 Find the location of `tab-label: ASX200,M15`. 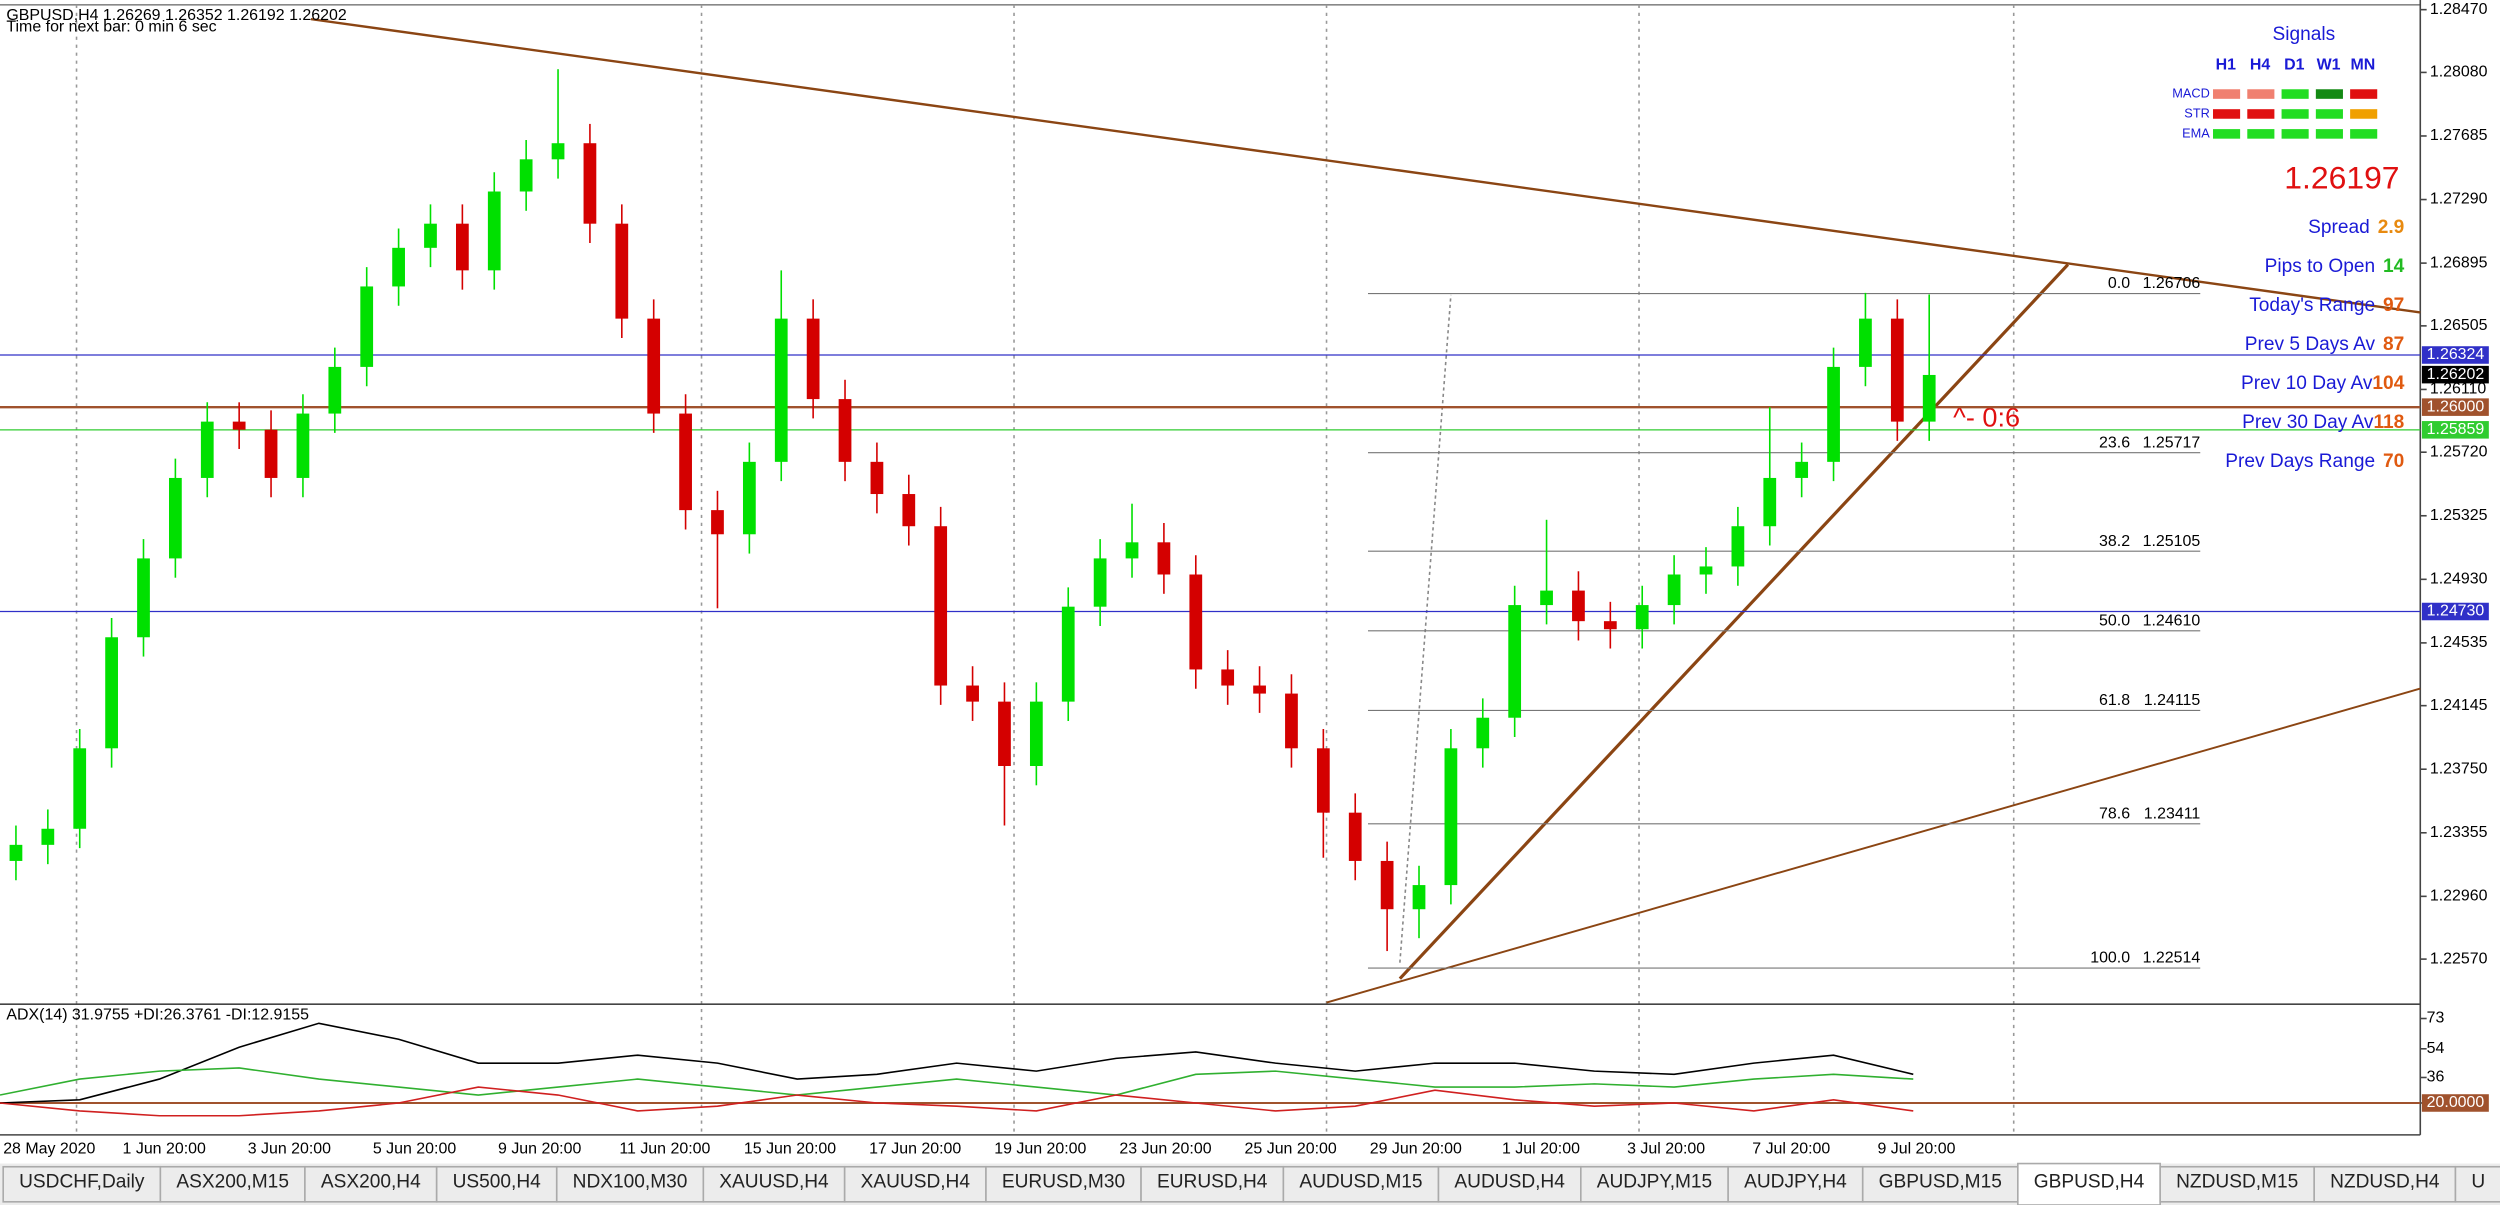

tab-label: ASX200,M15 is located at coordinates (232, 1182).